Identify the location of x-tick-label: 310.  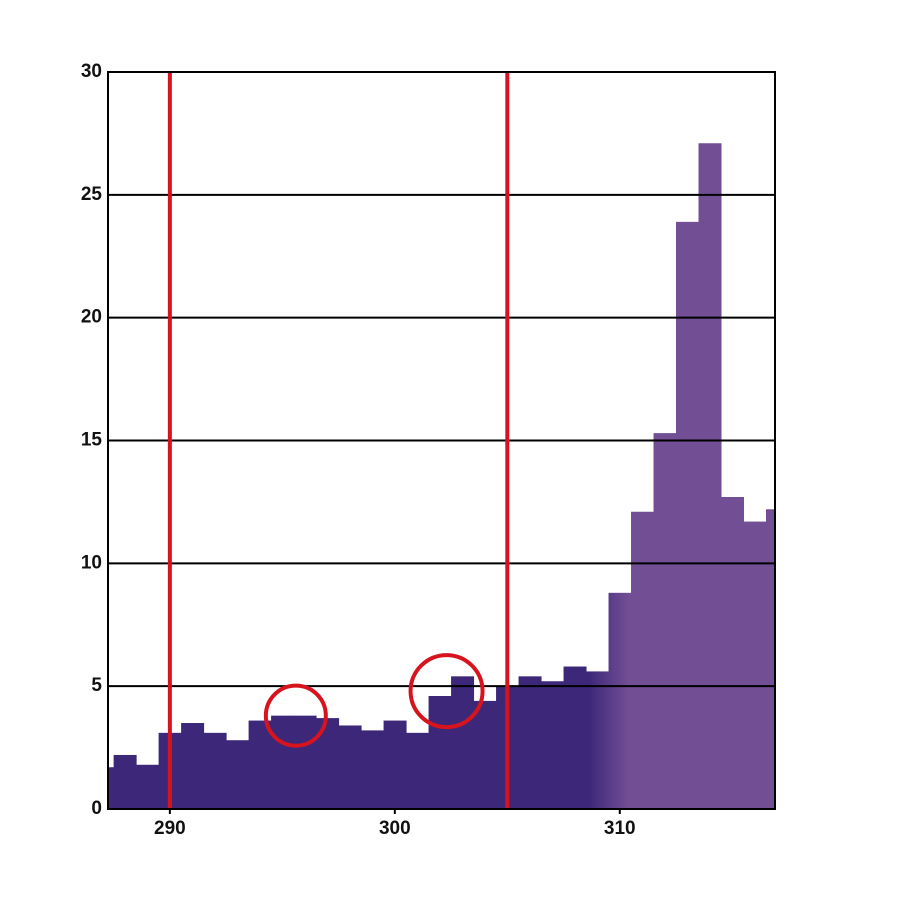
(620, 828).